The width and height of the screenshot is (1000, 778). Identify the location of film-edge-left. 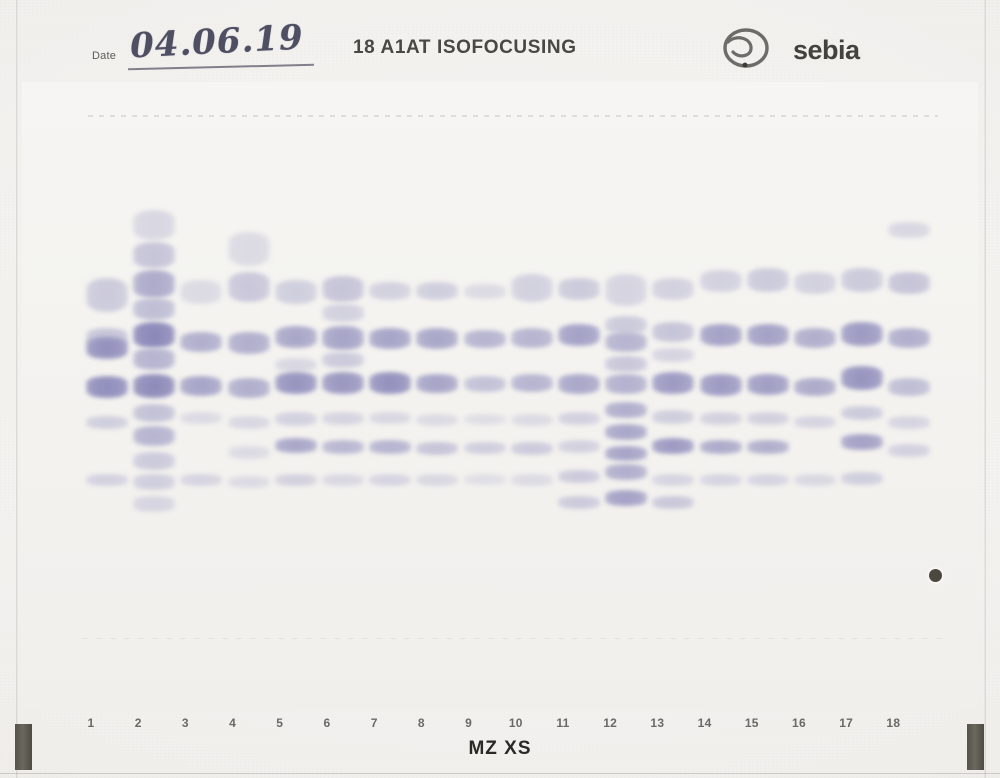
(17, 389).